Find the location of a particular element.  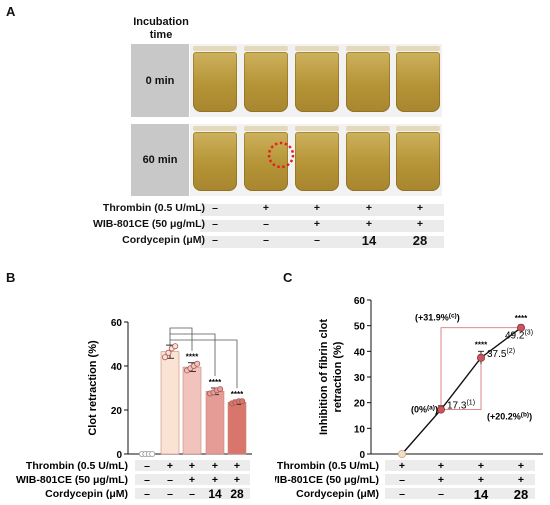

point-value-superscript: (3) is located at coordinates (528, 333).